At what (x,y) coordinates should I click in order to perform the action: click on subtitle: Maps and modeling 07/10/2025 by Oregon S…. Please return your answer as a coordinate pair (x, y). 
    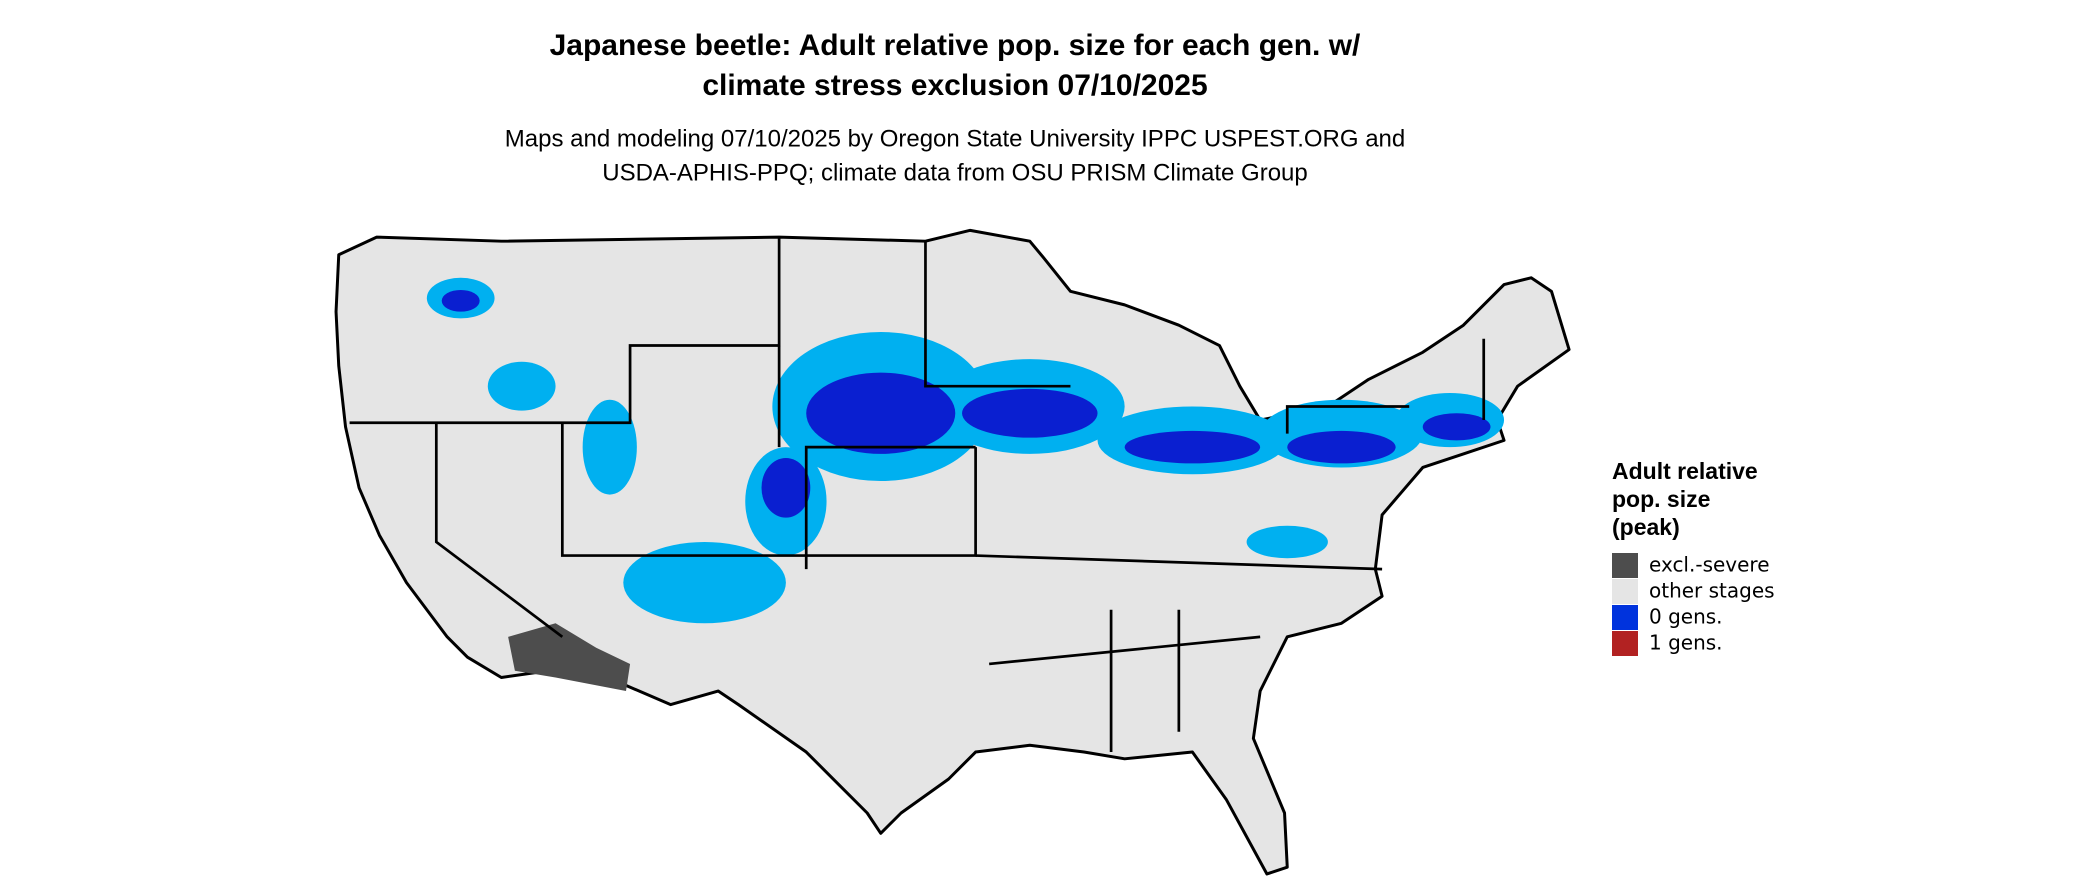
    Looking at the image, I should click on (955, 138).